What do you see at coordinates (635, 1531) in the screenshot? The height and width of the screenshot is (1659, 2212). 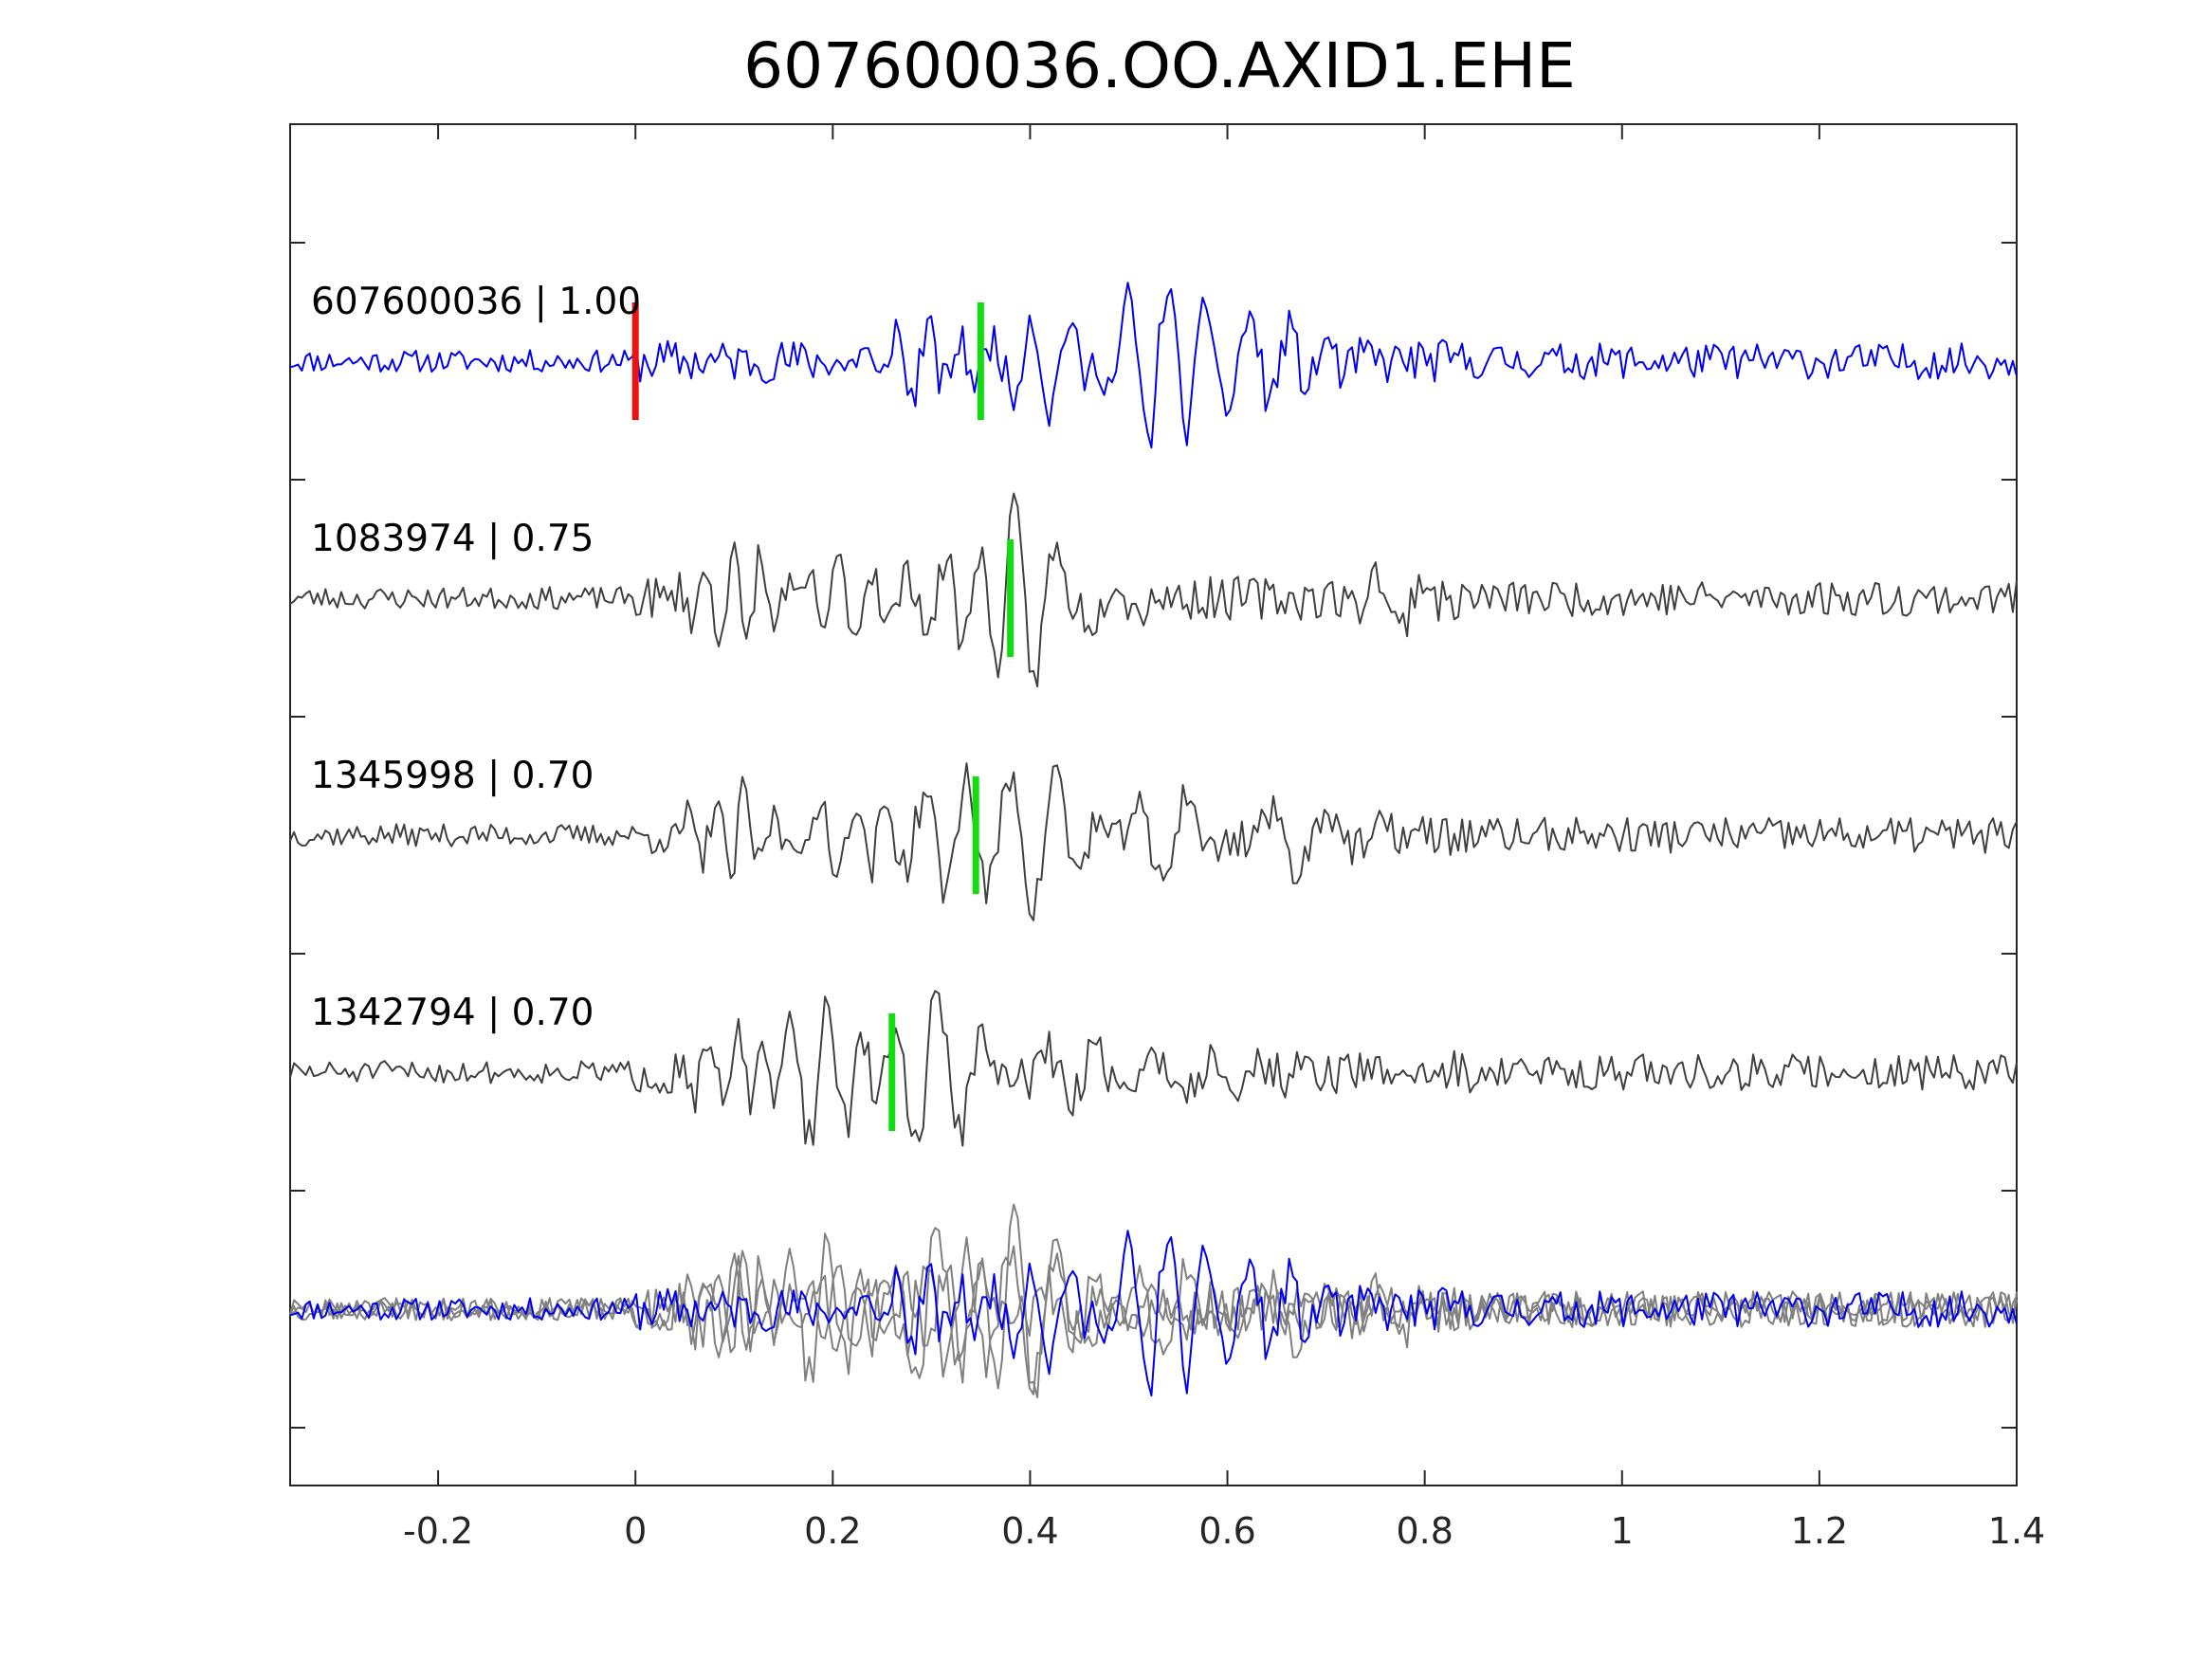 I see `x-tick-label: 0` at bounding box center [635, 1531].